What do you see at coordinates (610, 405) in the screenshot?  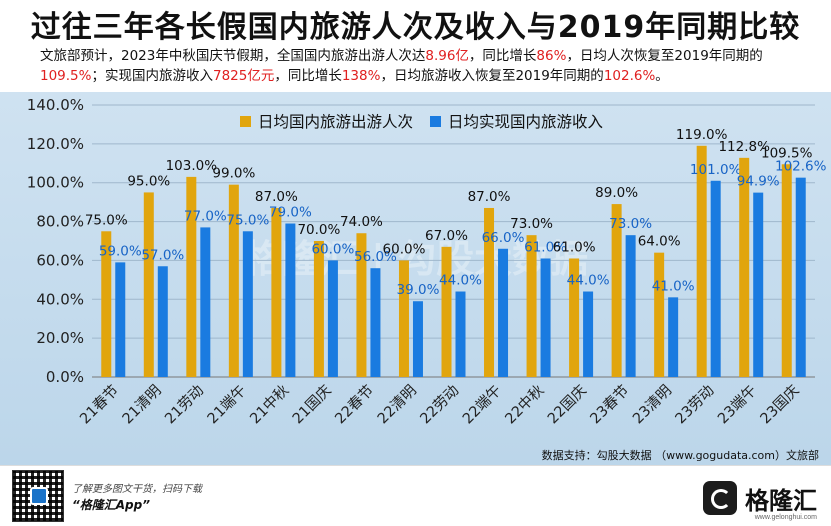 I see `x-tick-label: 23春节` at bounding box center [610, 405].